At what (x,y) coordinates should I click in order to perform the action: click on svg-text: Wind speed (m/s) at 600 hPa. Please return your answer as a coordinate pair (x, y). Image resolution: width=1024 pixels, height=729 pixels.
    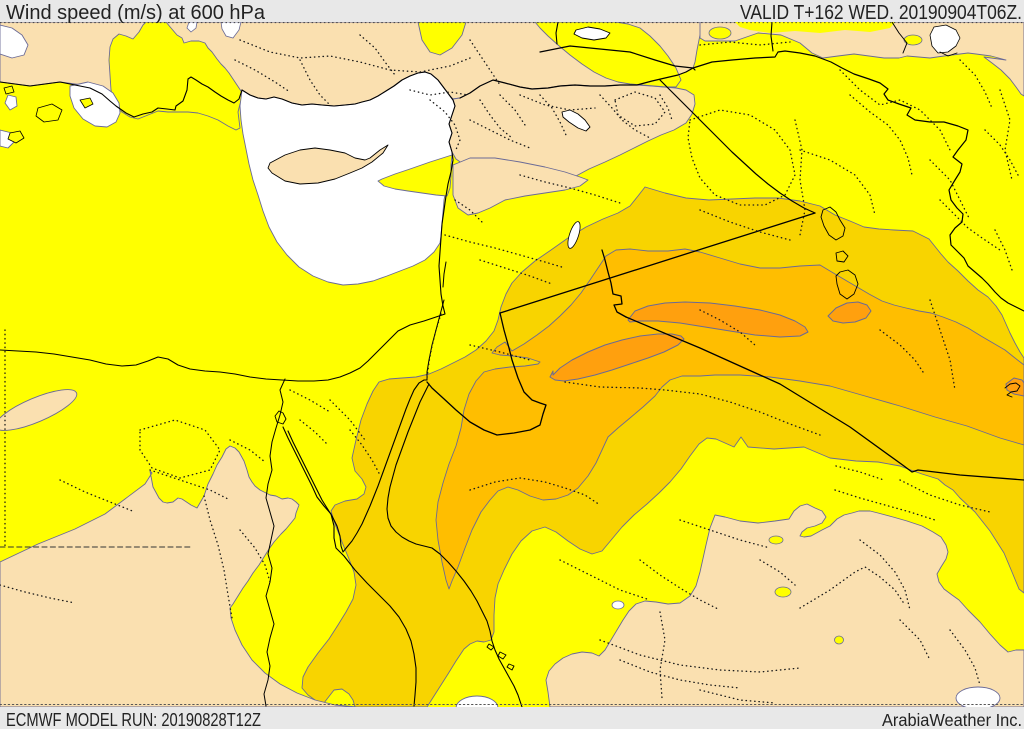
    Looking at the image, I should click on (136, 13).